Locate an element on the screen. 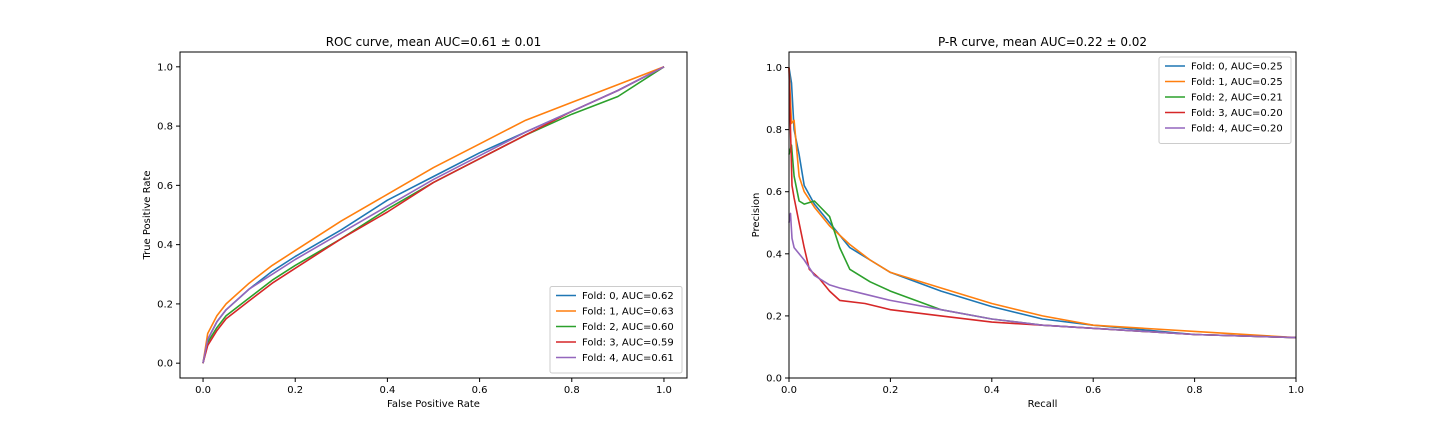  pr-xtick-label: 0.0 is located at coordinates (789, 390).